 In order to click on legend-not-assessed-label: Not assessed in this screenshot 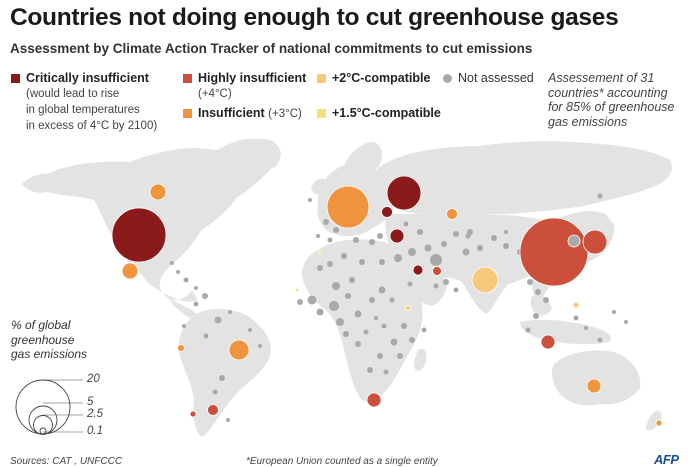, I will do `click(496, 78)`.